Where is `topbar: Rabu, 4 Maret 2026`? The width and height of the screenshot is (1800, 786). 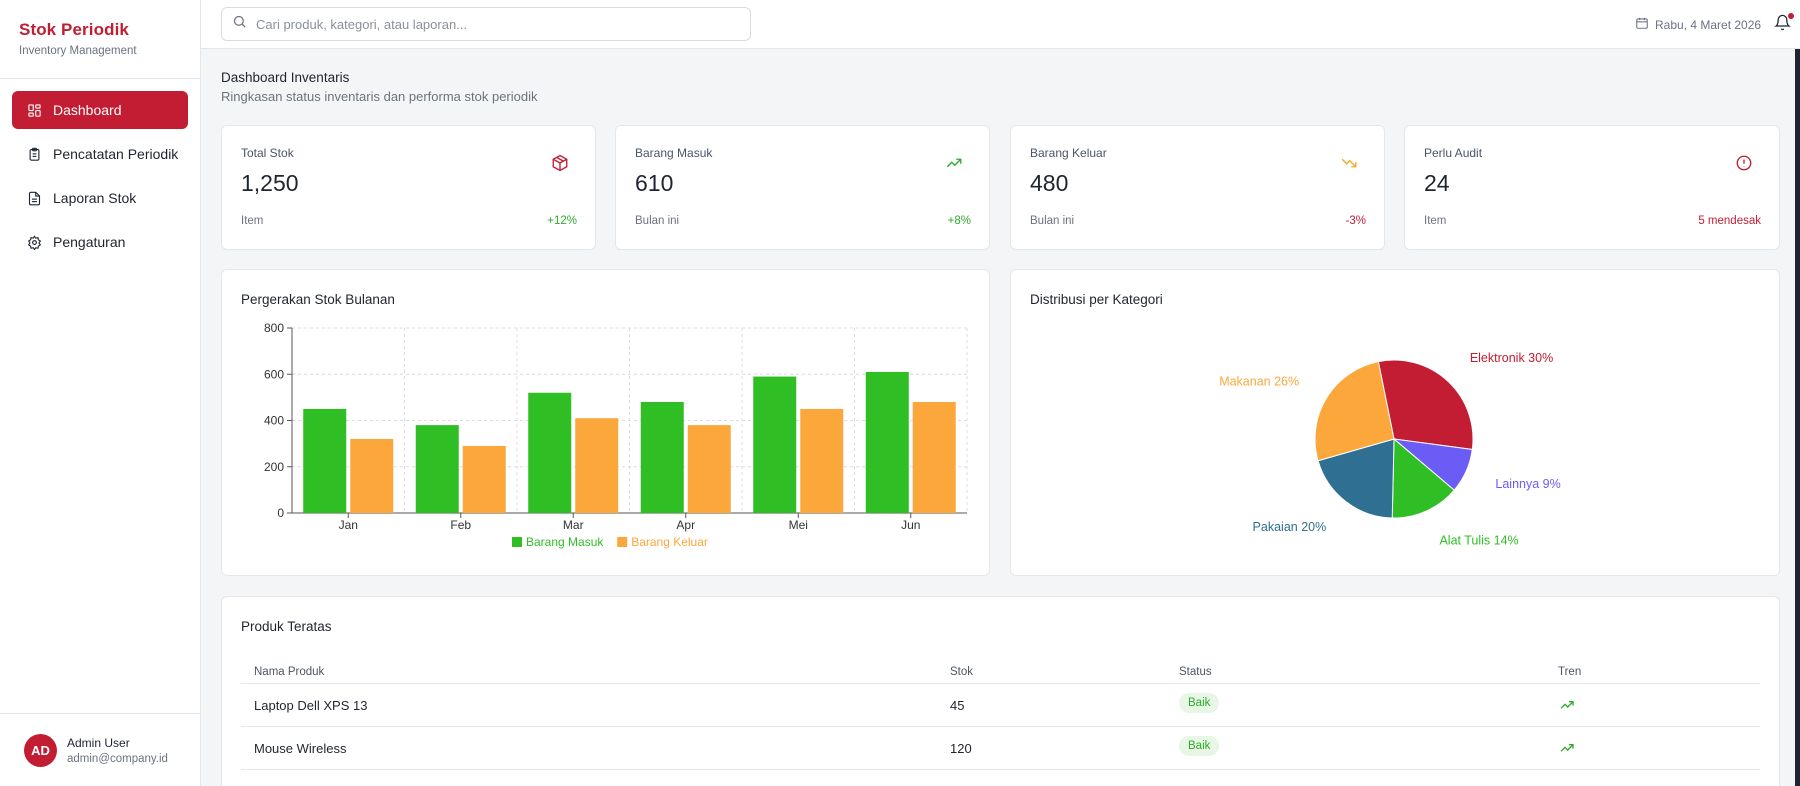
topbar: Rabu, 4 Maret 2026 is located at coordinates (1000, 24).